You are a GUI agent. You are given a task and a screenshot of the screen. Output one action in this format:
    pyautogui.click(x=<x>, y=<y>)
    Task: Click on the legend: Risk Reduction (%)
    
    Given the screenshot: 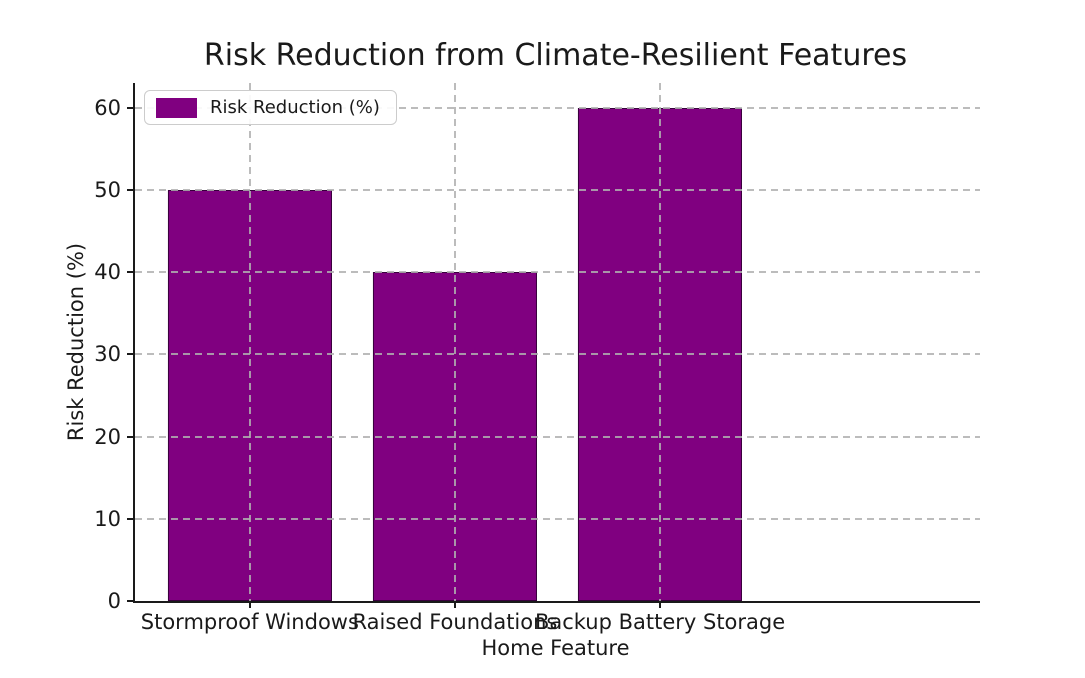 What is the action you would take?
    pyautogui.click(x=270, y=107)
    